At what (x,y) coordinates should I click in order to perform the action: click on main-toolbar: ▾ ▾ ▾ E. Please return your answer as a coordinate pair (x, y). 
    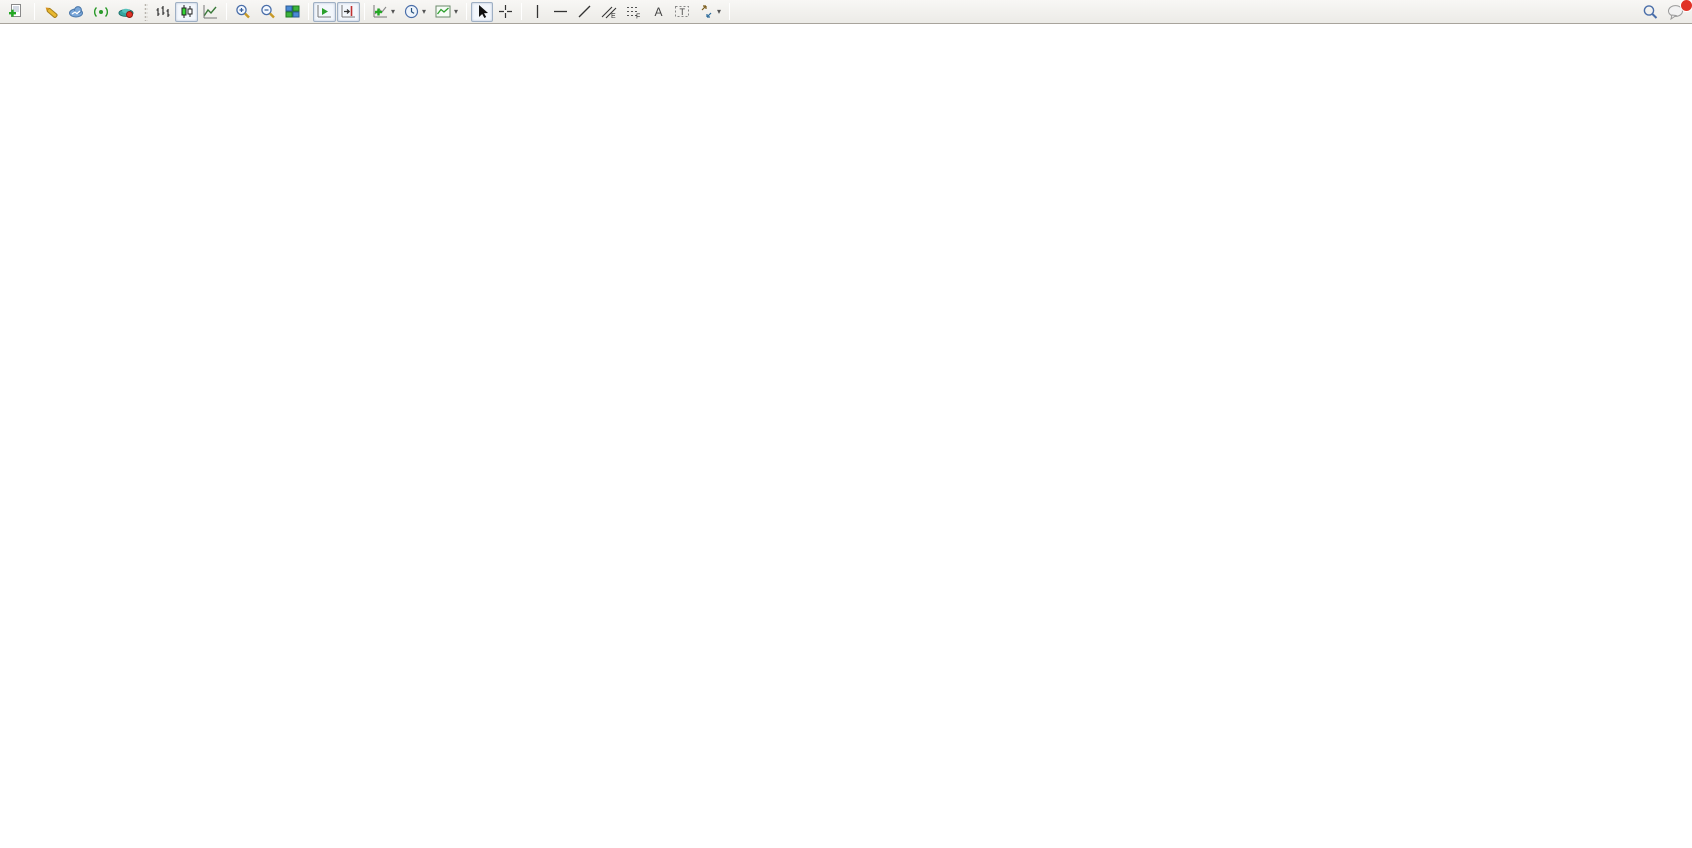
    Looking at the image, I should click on (846, 12).